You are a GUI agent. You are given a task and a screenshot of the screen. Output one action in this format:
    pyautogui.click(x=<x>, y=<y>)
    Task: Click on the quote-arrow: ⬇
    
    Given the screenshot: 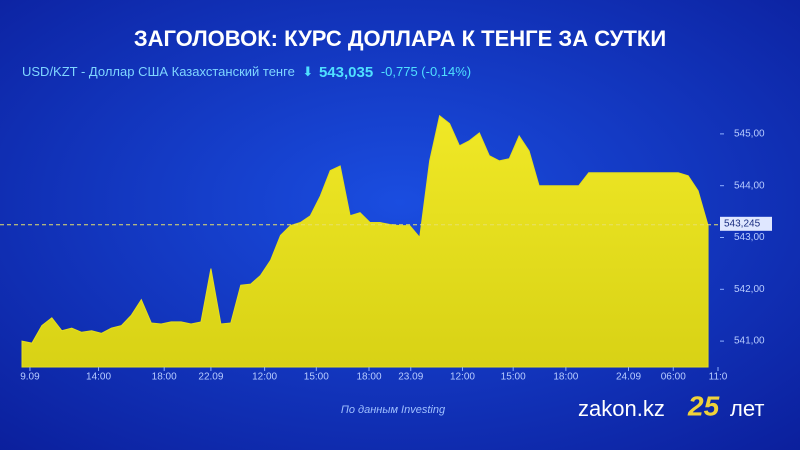 What is the action you would take?
    pyautogui.click(x=307, y=71)
    